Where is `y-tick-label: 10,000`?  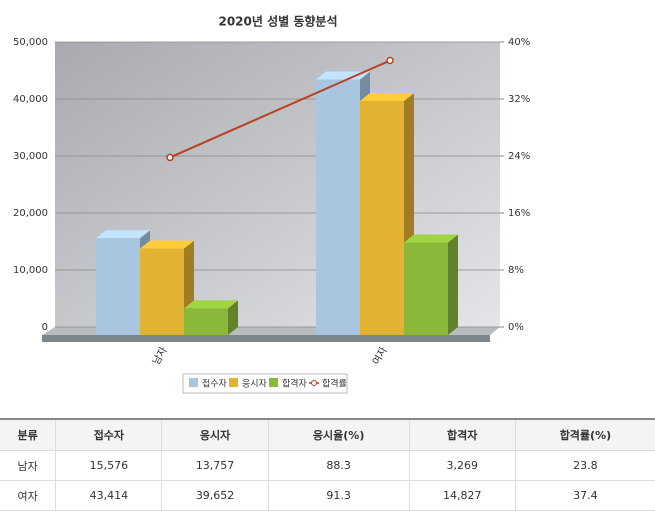 y-tick-label: 10,000 is located at coordinates (30, 270).